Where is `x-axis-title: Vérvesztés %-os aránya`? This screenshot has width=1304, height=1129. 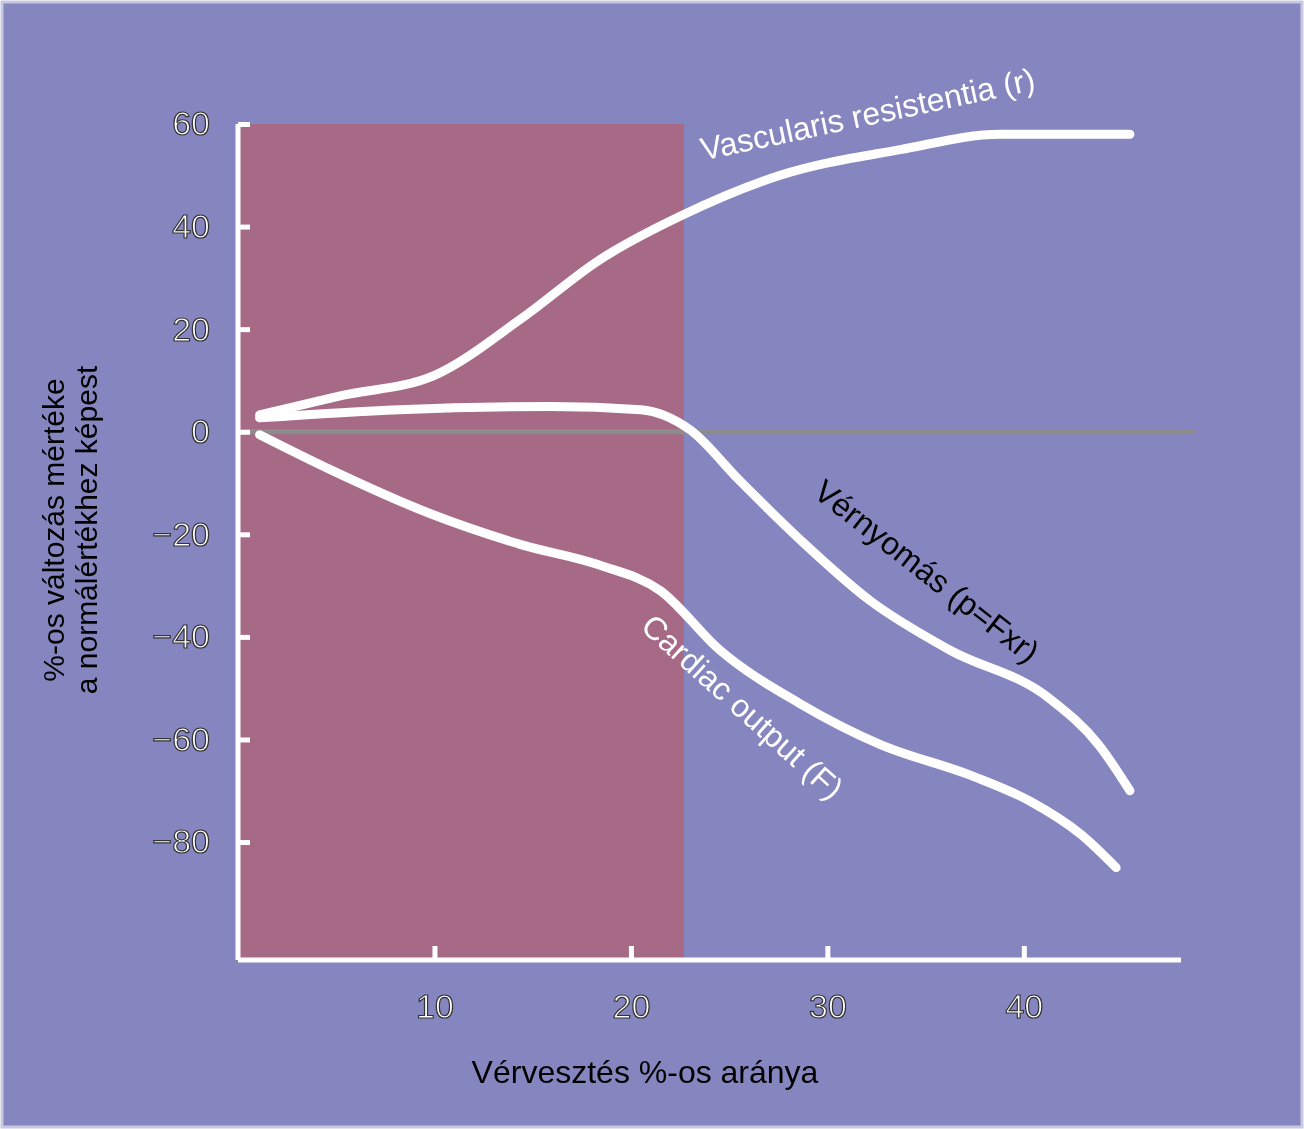
x-axis-title: Vérvesztés %-os aránya is located at coordinates (645, 1072).